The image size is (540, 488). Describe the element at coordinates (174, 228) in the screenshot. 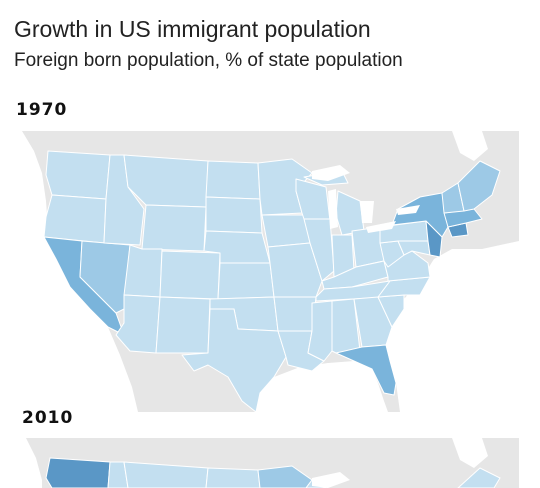

I see `state-wyoming` at that location.